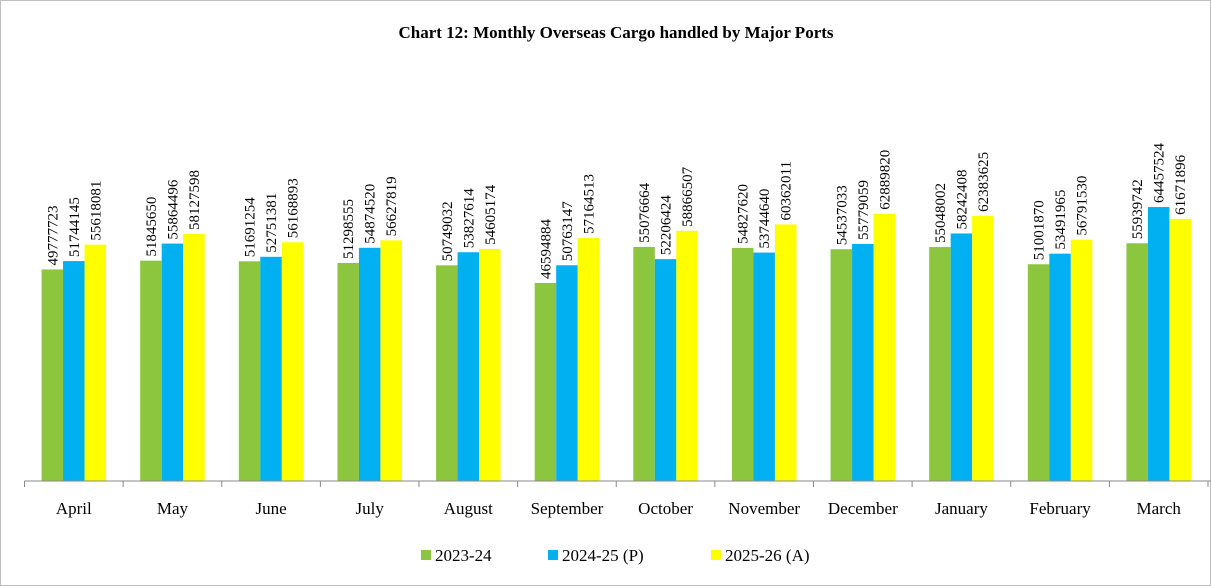 This screenshot has width=1211, height=586. Describe the element at coordinates (469, 218) in the screenshot. I see `value-label: 53827614` at that location.